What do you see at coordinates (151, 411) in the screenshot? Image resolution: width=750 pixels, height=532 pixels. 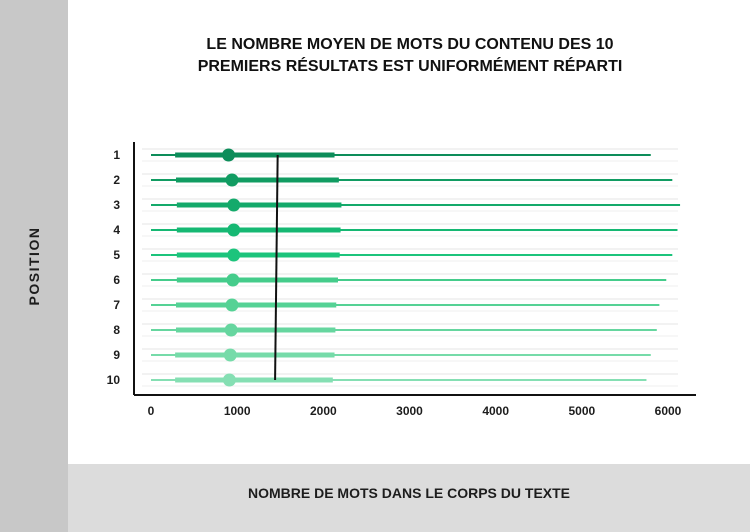 I see `x-tick-label: 0` at bounding box center [151, 411].